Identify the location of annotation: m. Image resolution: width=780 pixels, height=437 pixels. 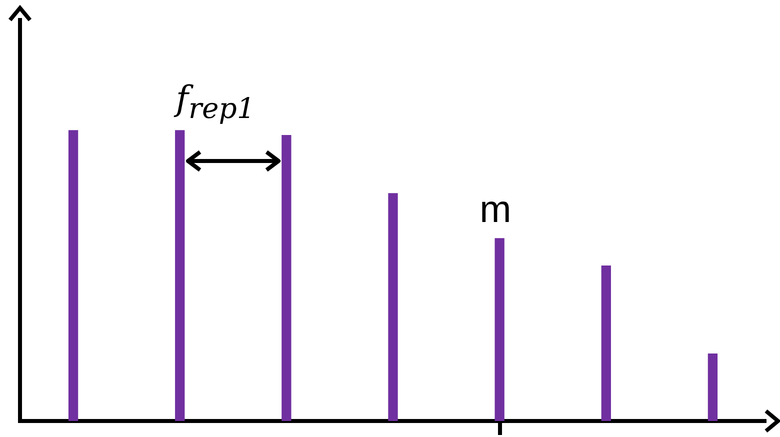
(496, 210).